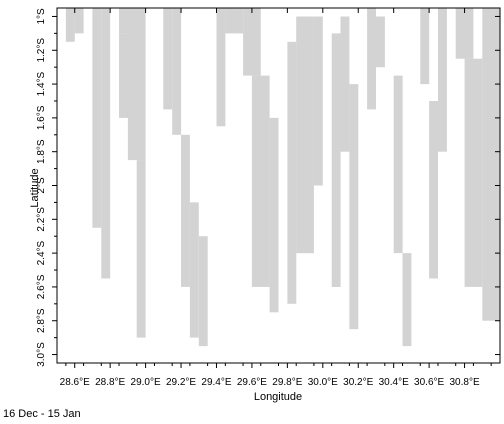  Describe the element at coordinates (41, 286) in the screenshot. I see `y-tick-label: 2.6°S` at that location.